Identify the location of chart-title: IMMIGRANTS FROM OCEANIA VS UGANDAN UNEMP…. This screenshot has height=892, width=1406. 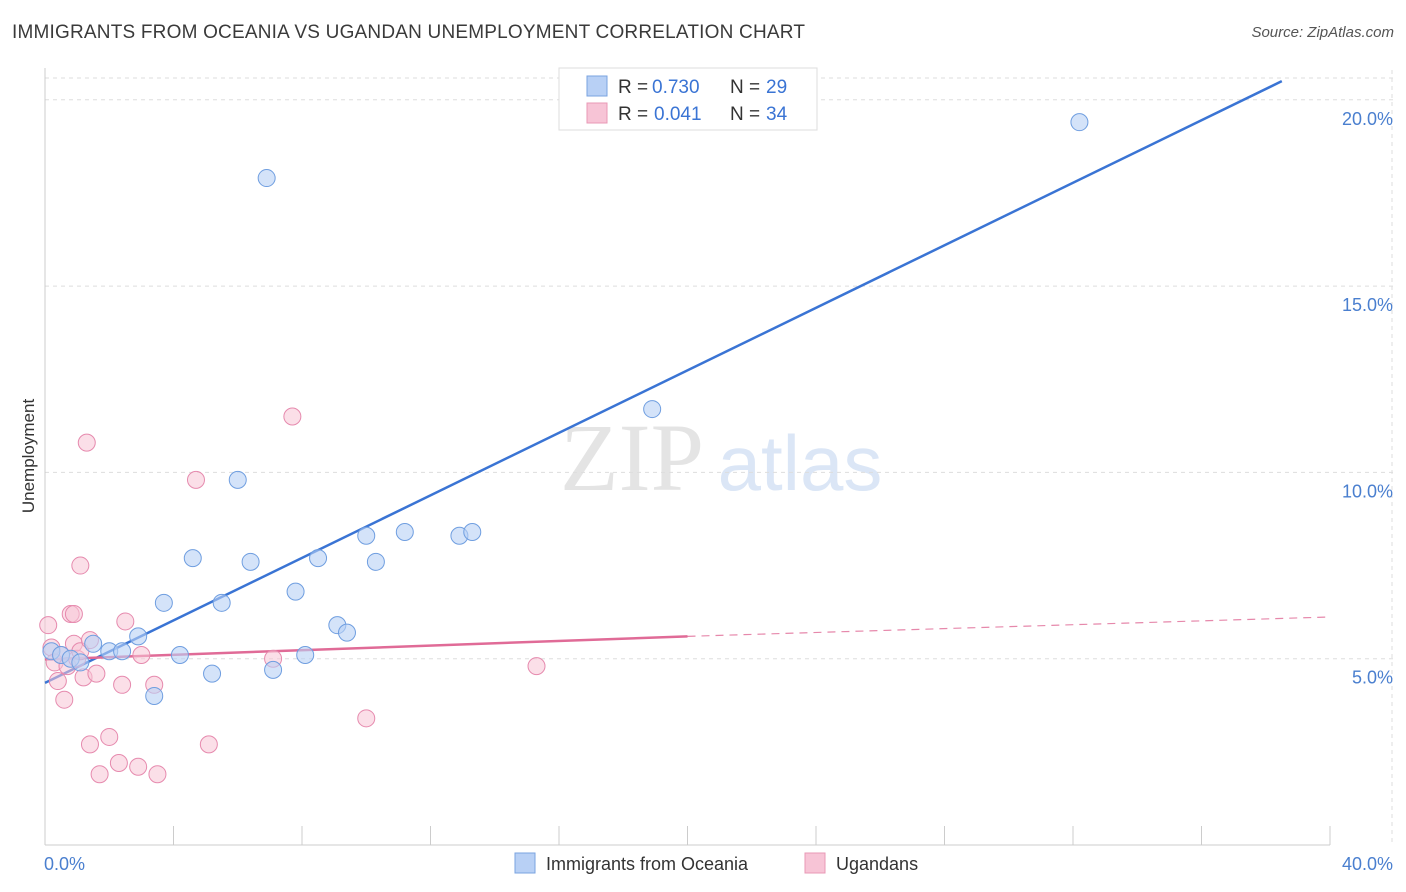
(409, 32).